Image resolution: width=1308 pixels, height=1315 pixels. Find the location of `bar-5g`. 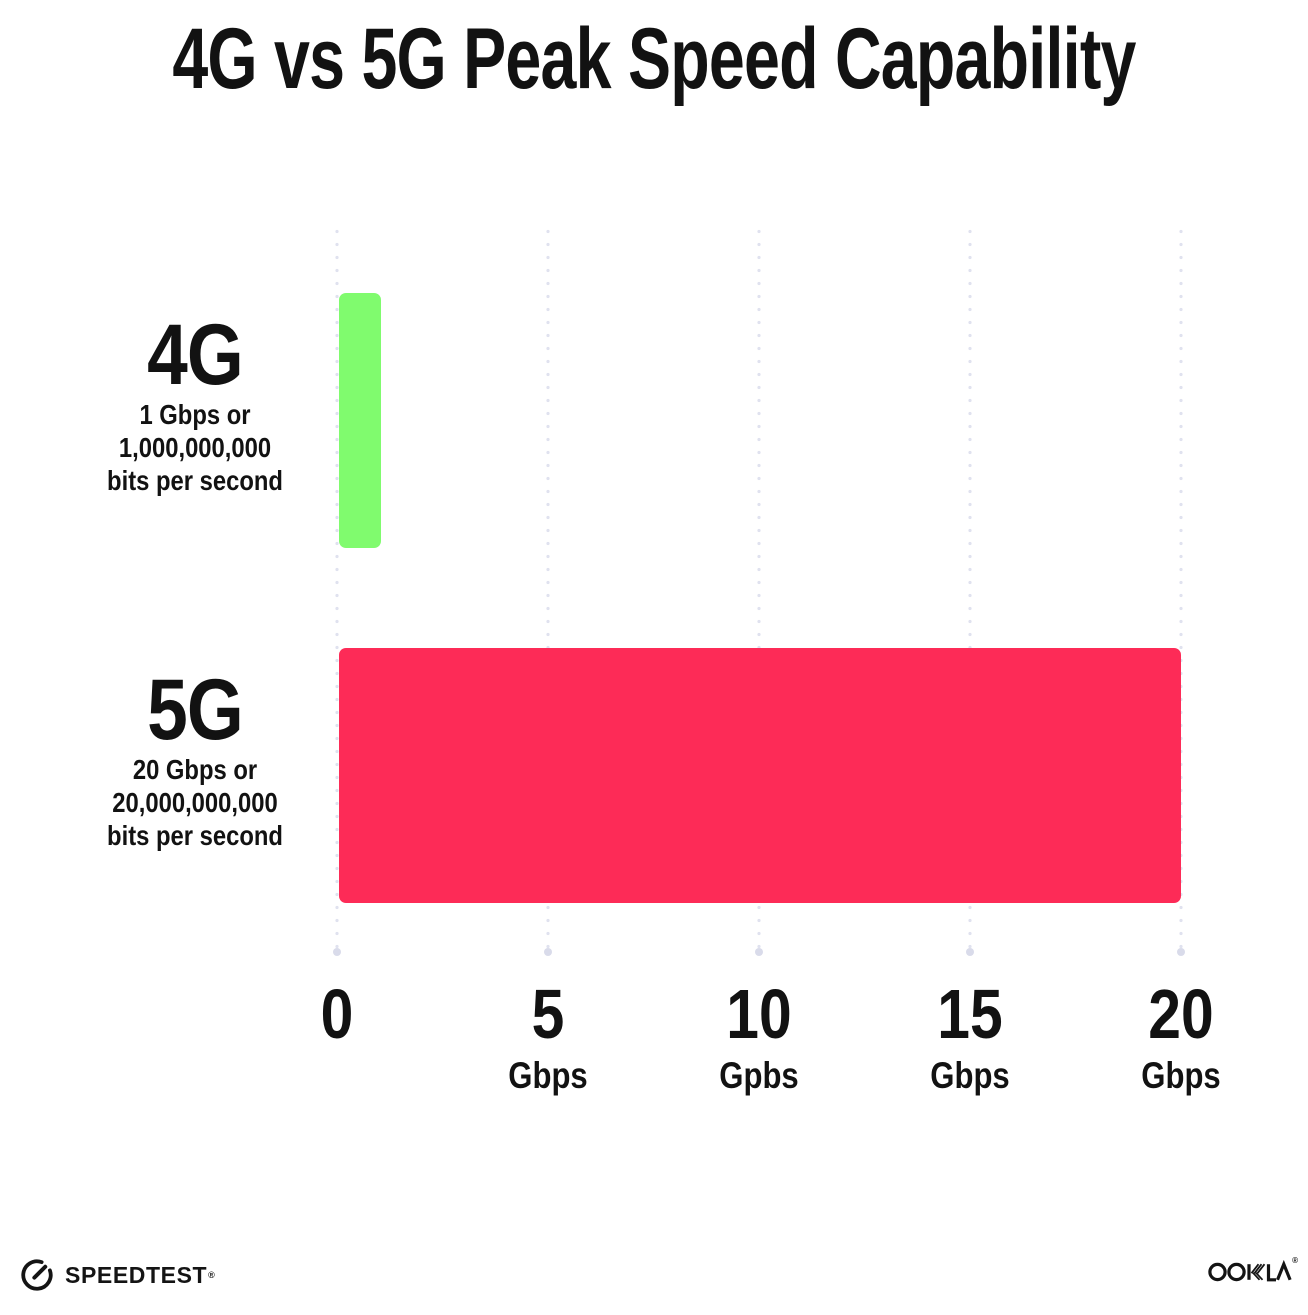

bar-5g is located at coordinates (760, 775).